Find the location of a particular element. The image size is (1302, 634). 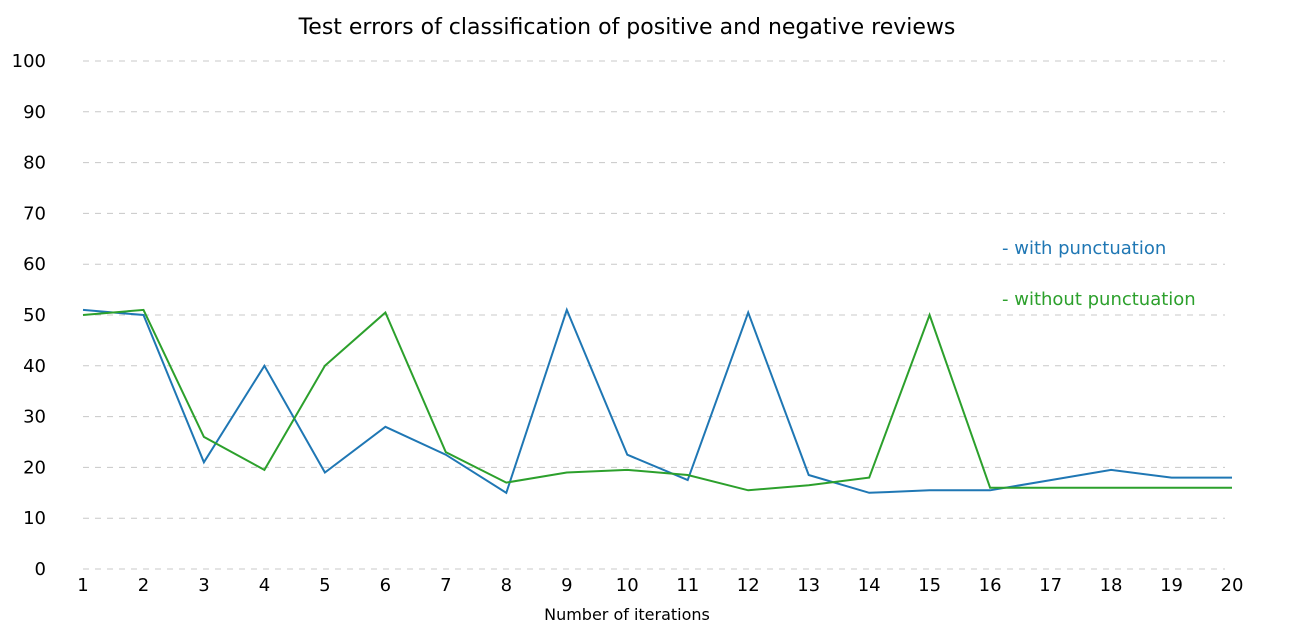

x-tick-label: 2 is located at coordinates (143, 585).